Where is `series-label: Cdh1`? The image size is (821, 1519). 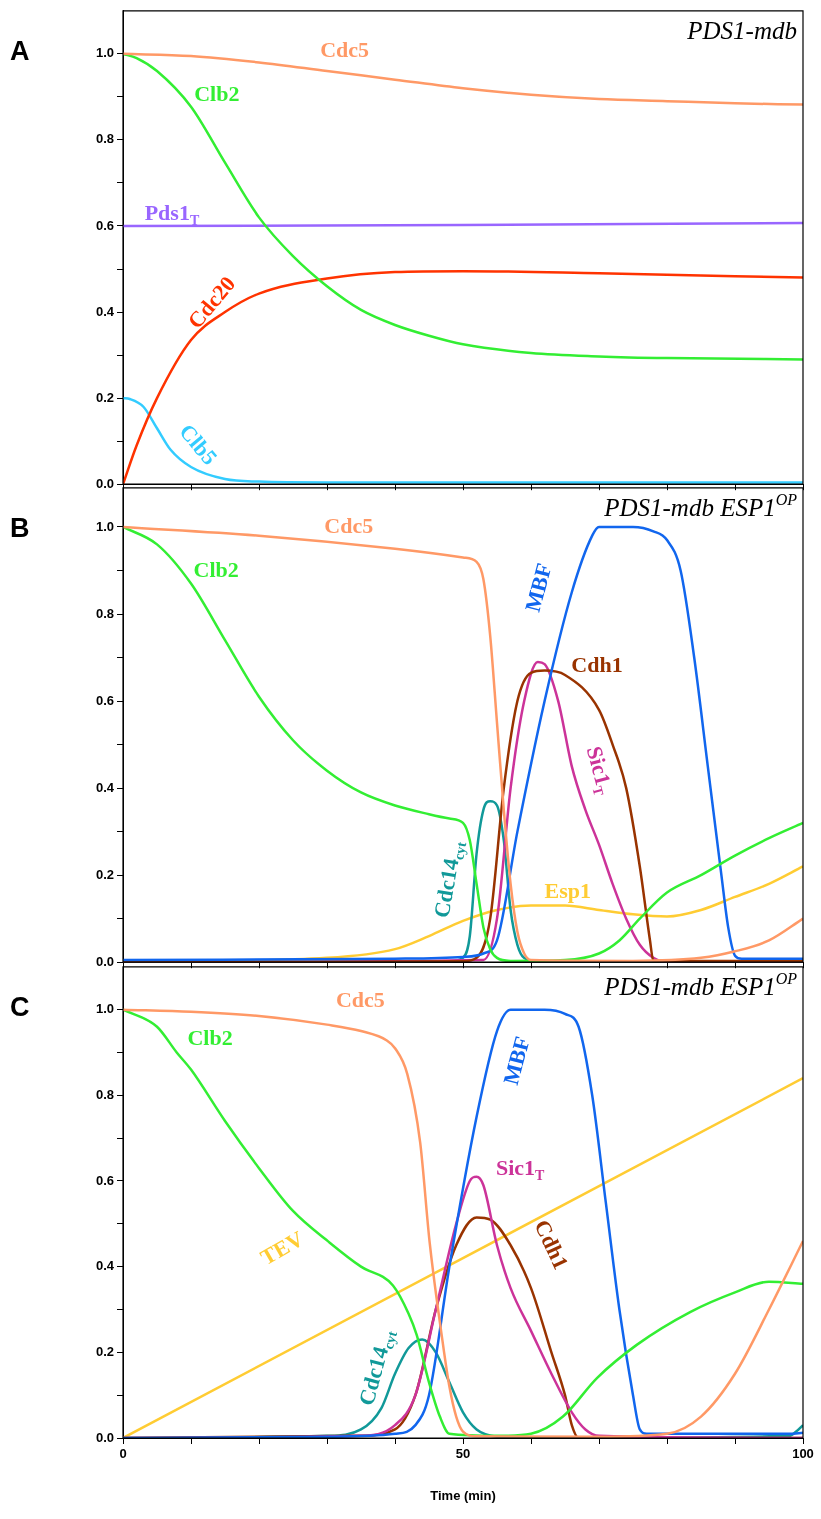 series-label: Cdh1 is located at coordinates (597, 664).